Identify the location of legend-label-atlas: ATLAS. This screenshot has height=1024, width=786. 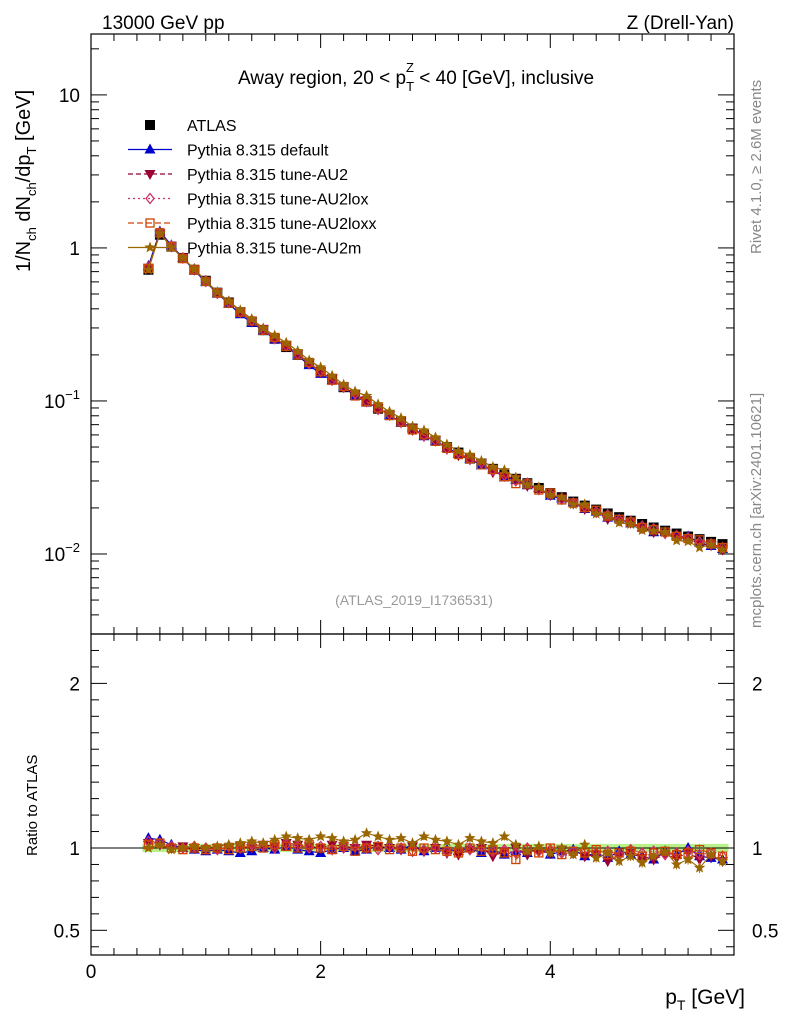
(212, 126).